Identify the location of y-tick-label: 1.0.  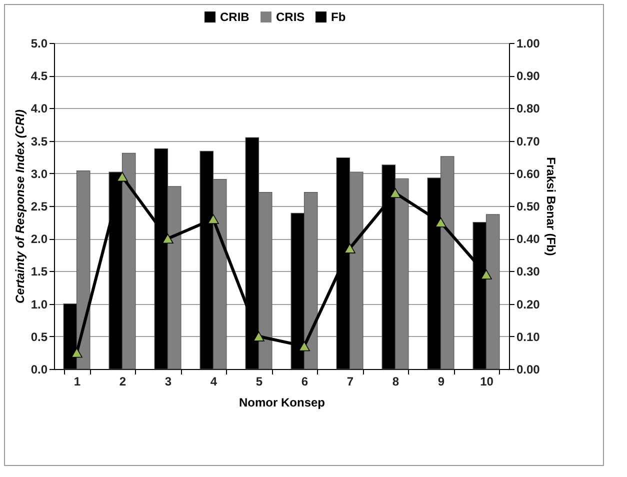
(39, 304).